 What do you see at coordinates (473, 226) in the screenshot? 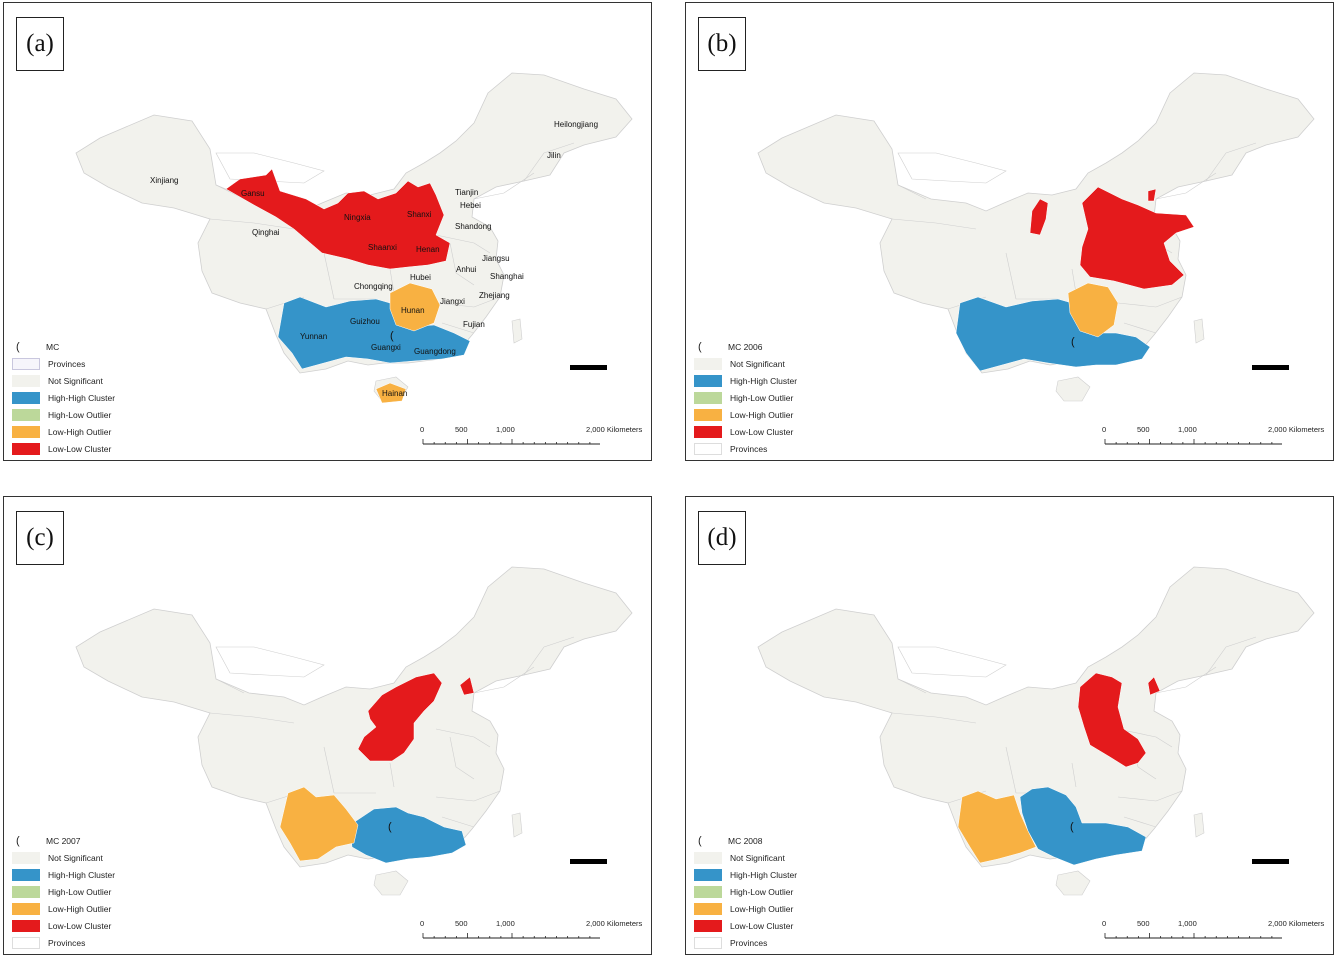
I see `province-label: Shandong` at bounding box center [473, 226].